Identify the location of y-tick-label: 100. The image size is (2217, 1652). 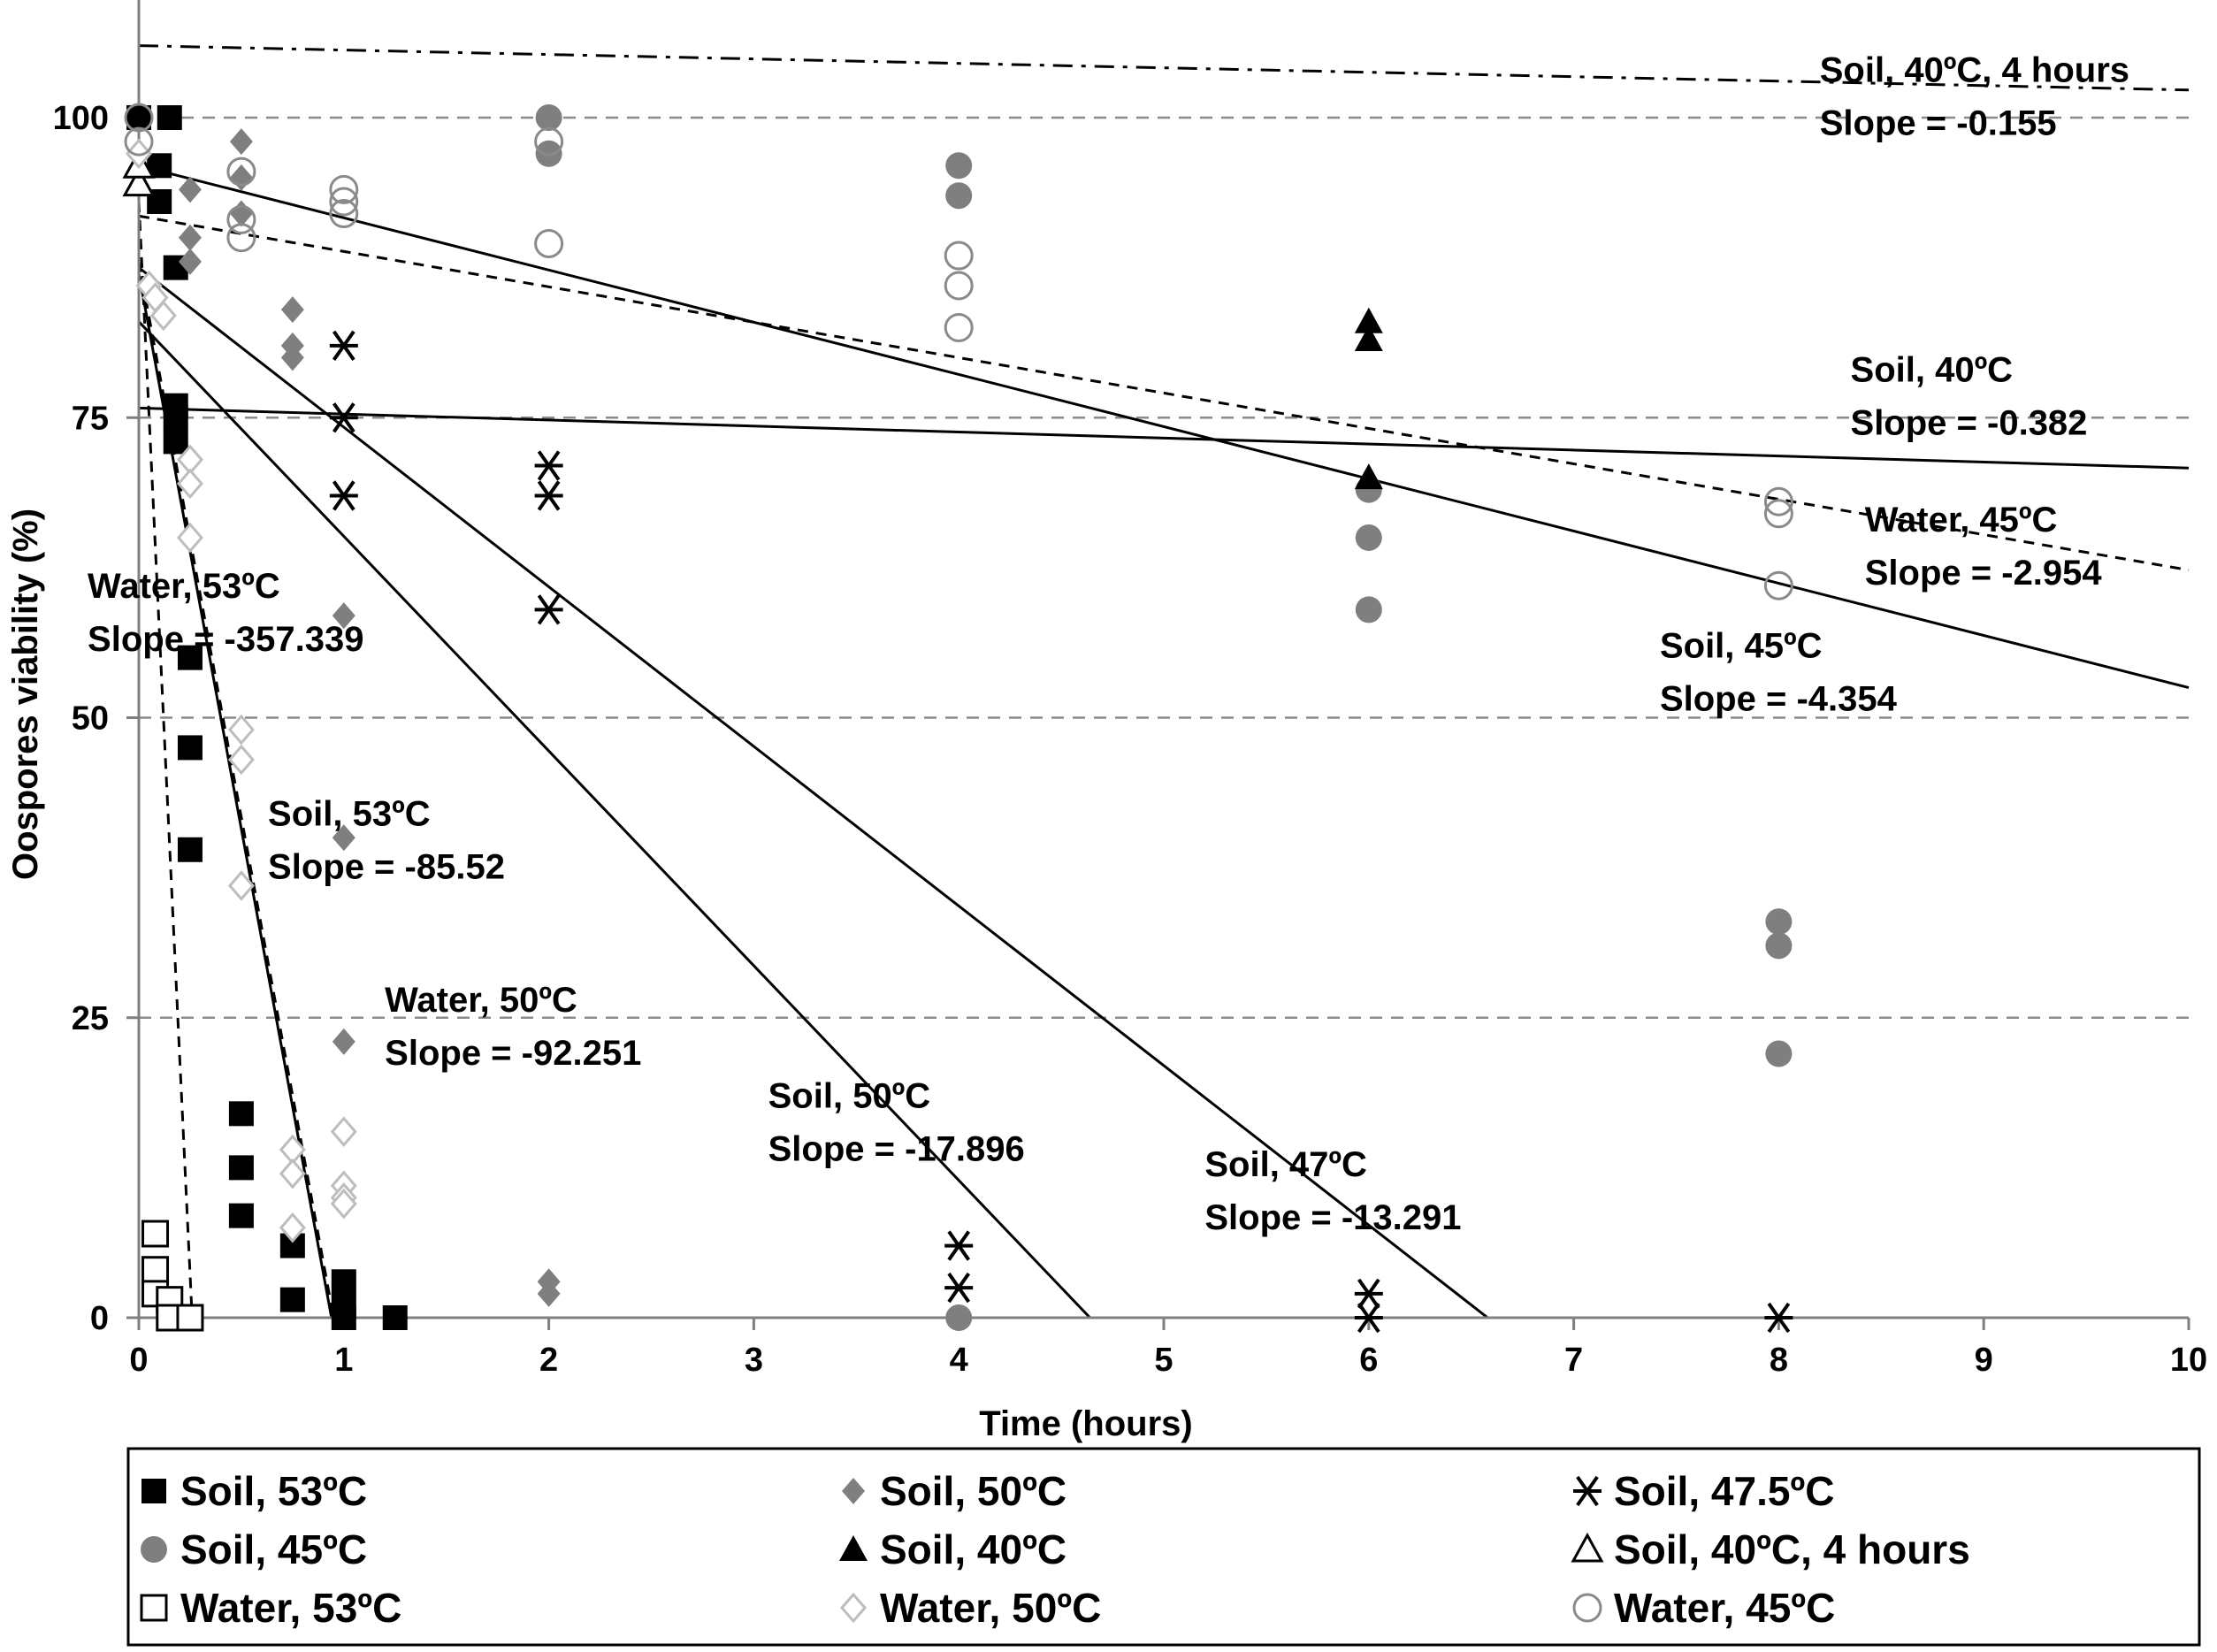
(81, 118).